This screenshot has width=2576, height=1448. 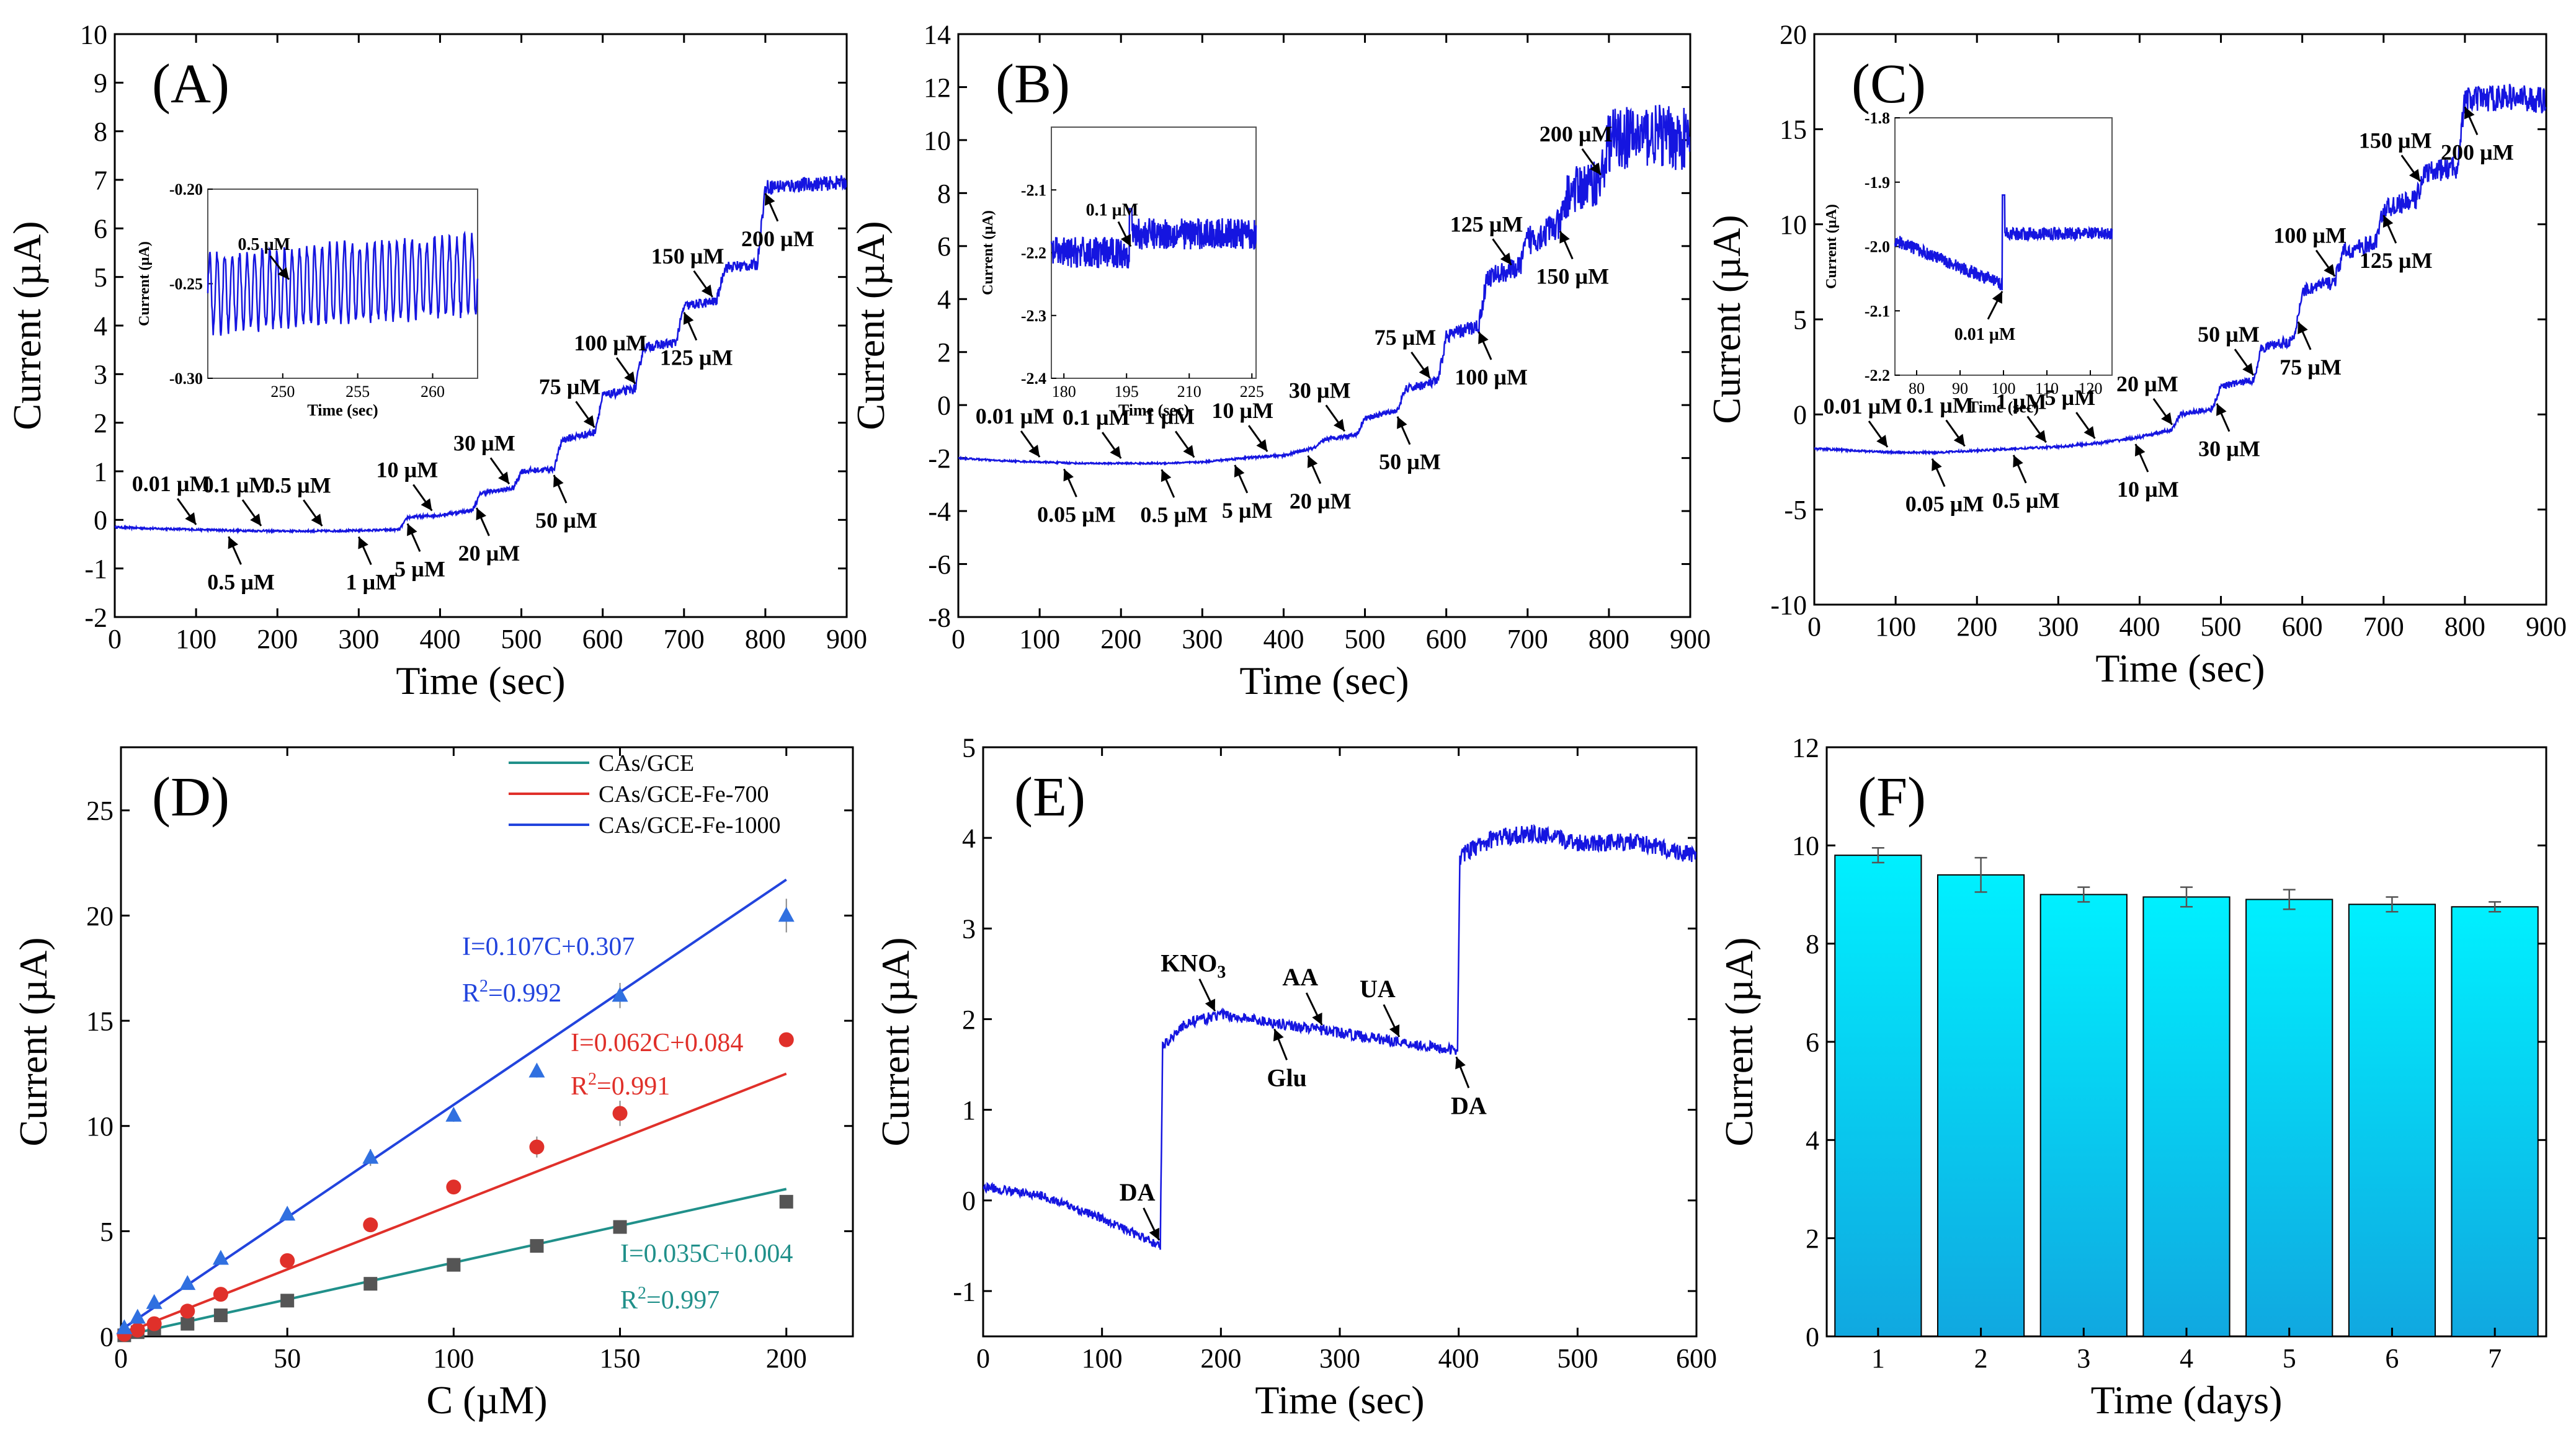 I want to click on panel-e-y-tick-label: 0, so click(x=969, y=1201).